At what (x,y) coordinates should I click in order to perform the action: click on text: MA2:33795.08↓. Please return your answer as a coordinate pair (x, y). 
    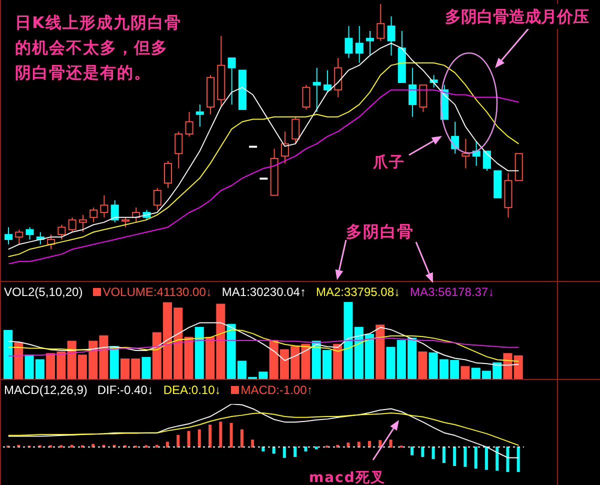
    Looking at the image, I should click on (358, 292).